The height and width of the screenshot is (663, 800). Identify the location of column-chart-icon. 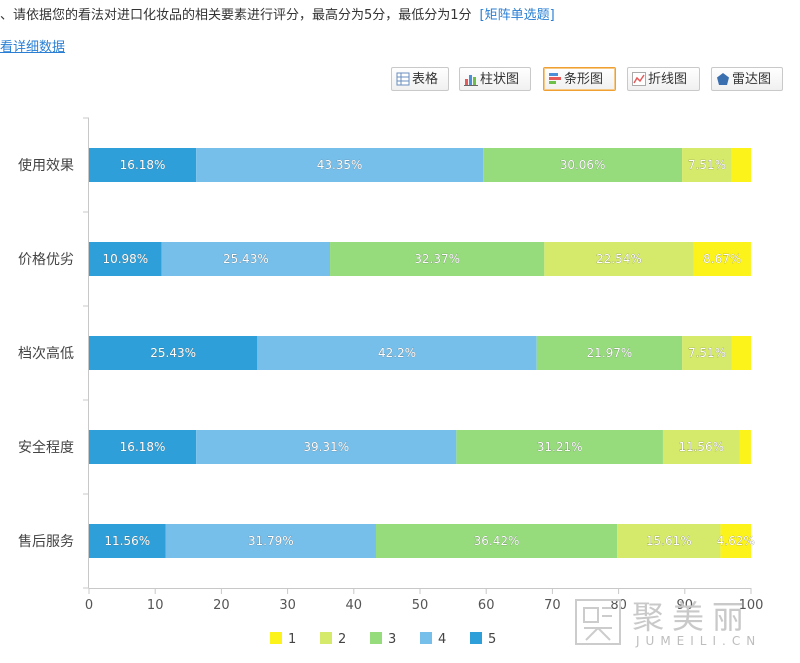
(471, 80).